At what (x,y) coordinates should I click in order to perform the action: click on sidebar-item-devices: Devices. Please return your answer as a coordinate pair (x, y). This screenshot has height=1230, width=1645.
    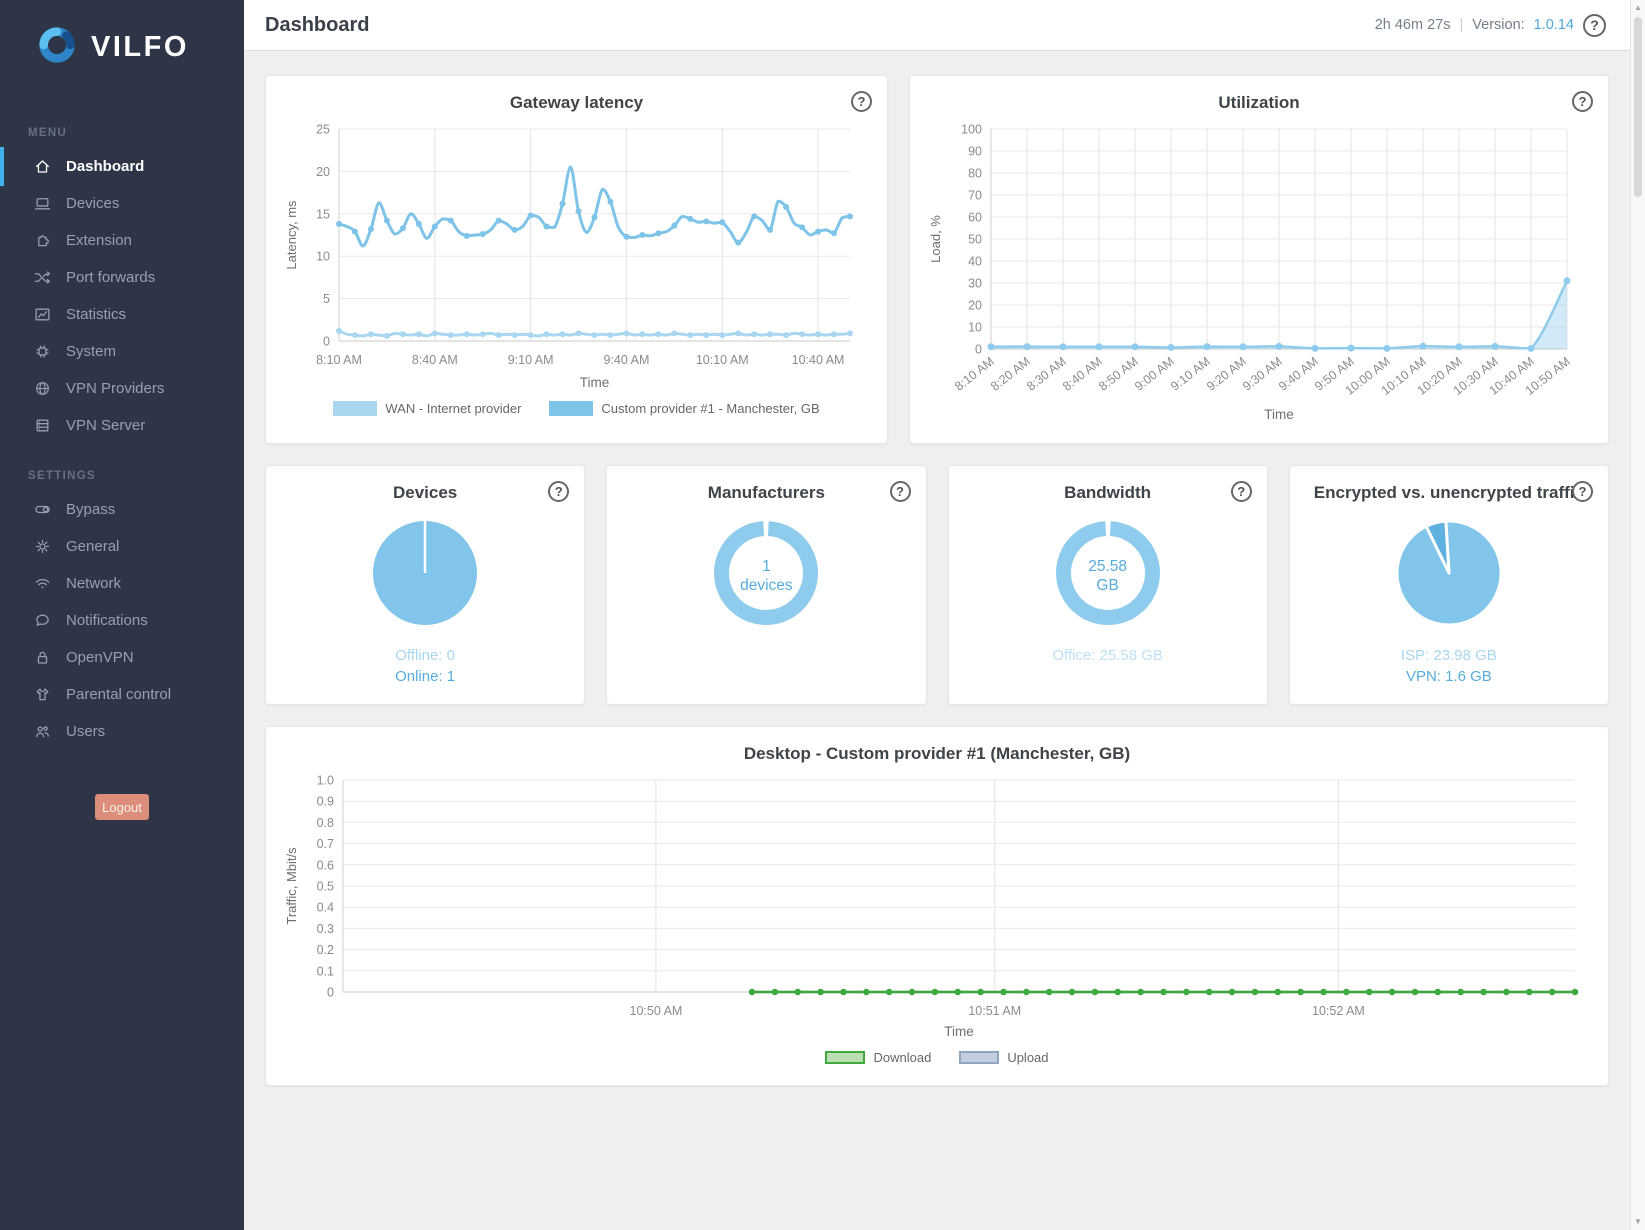
    Looking at the image, I should click on (122, 203).